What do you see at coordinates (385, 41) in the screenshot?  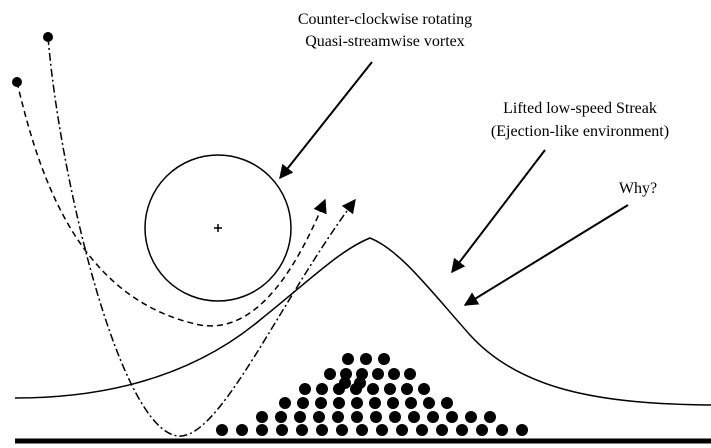 I see `label-line: Quasi-streamwise vortex` at bounding box center [385, 41].